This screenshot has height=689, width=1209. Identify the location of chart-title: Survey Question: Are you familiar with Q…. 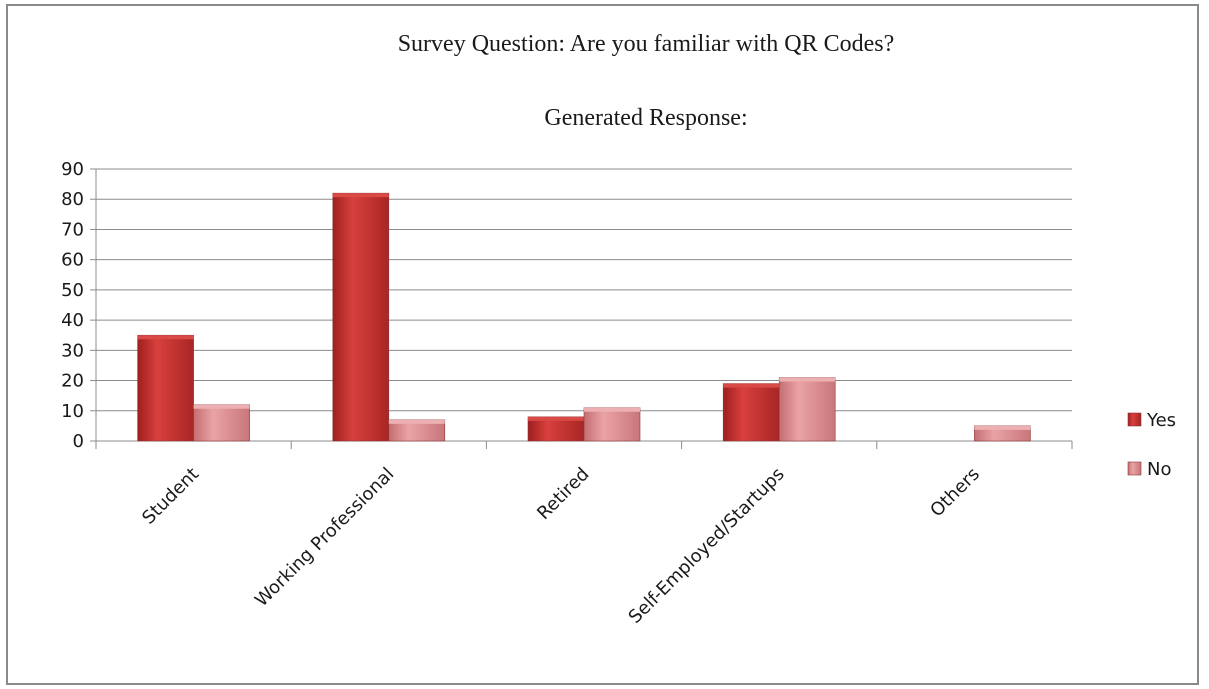
(646, 44).